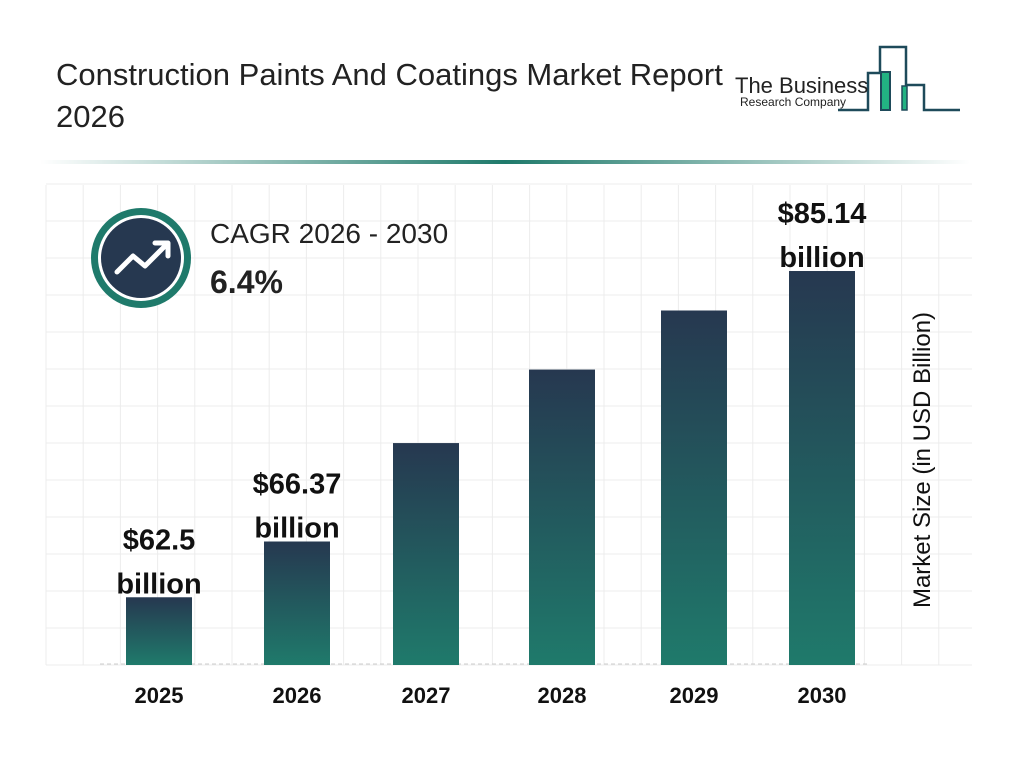 This screenshot has width=1024, height=768. What do you see at coordinates (899, 78) in the screenshot?
I see `logo-mark-icon` at bounding box center [899, 78].